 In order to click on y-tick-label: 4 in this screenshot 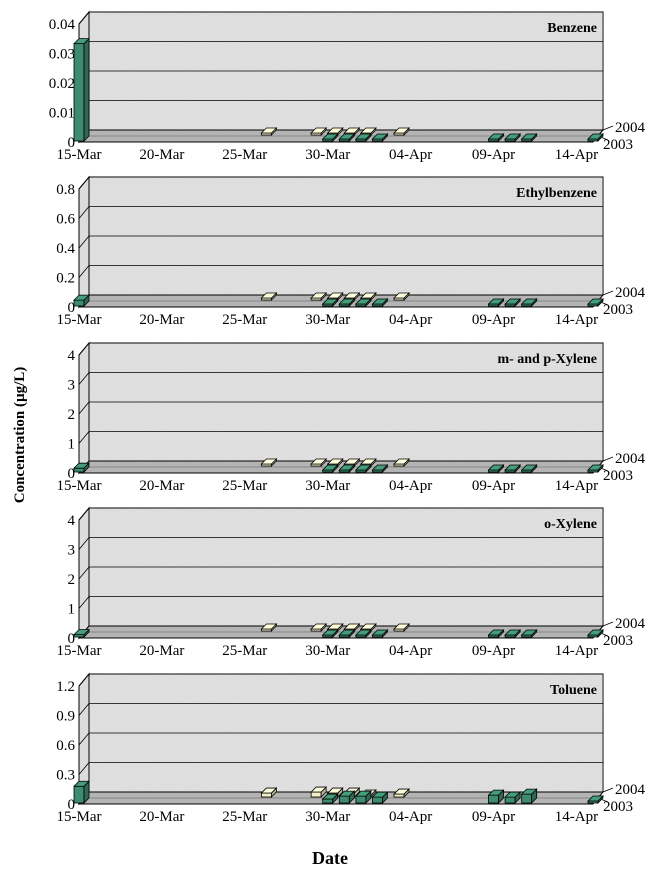, I will do `click(72, 521)`.